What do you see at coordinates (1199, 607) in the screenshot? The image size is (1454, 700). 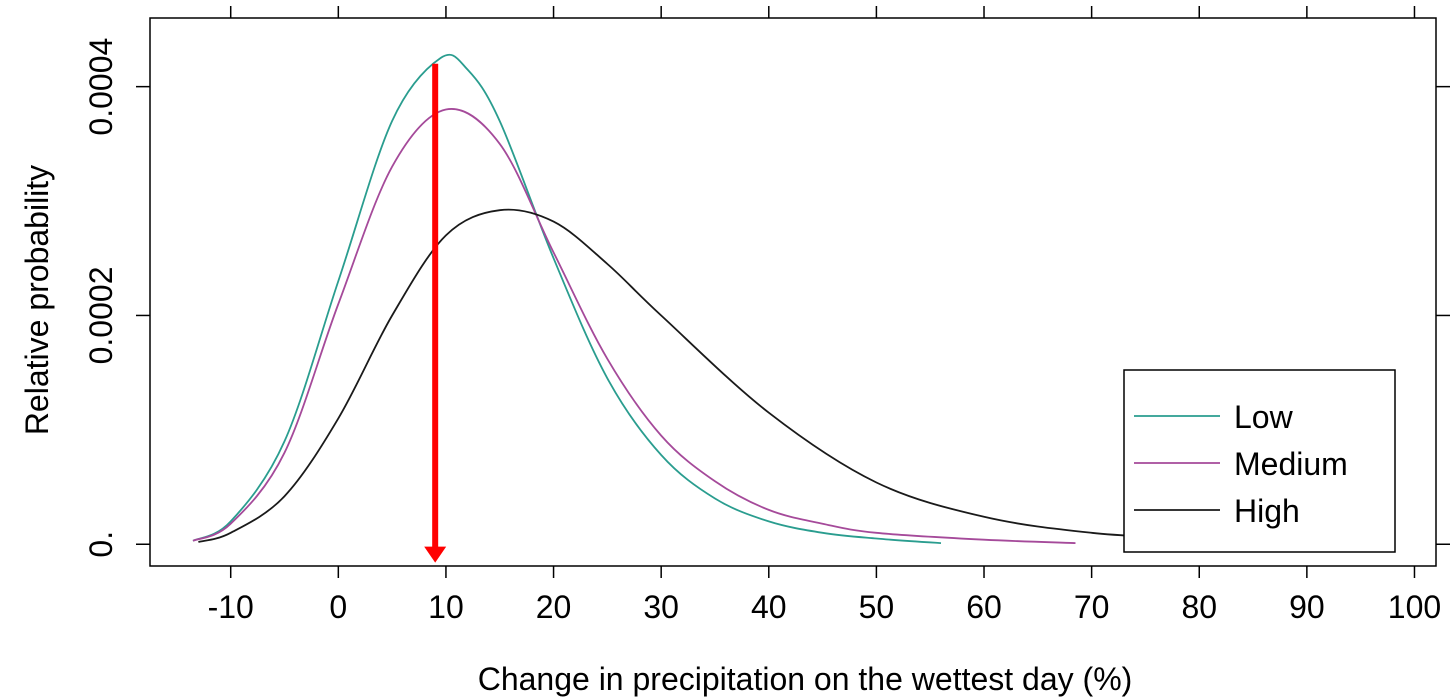 I see `x-tick-label: 80` at bounding box center [1199, 607].